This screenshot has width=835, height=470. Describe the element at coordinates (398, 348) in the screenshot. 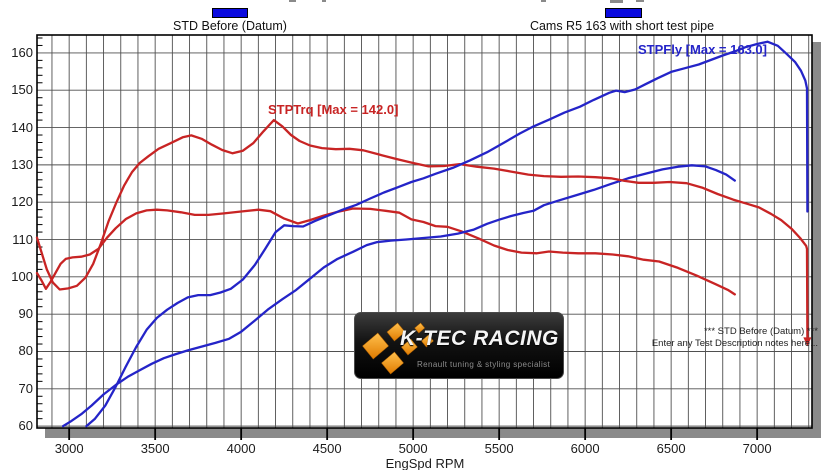

I see `checkered-flag-icon` at that location.